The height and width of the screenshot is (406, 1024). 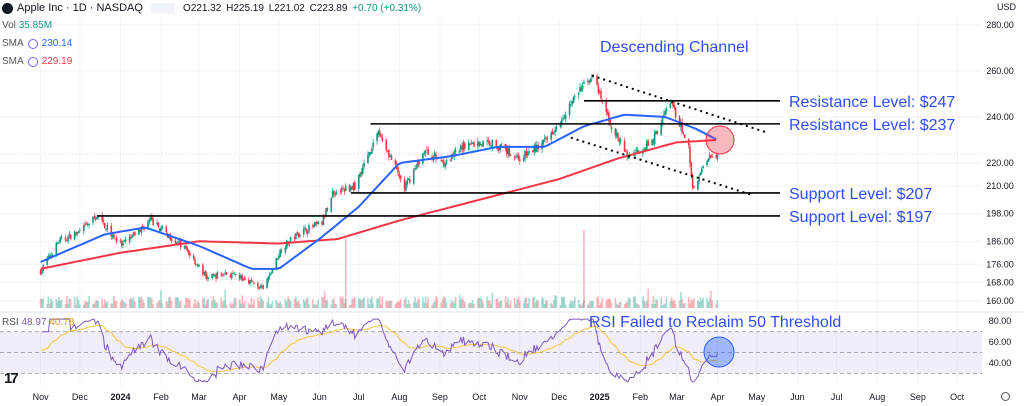 I want to click on level-label: Resistance Level: $247, so click(x=872, y=102).